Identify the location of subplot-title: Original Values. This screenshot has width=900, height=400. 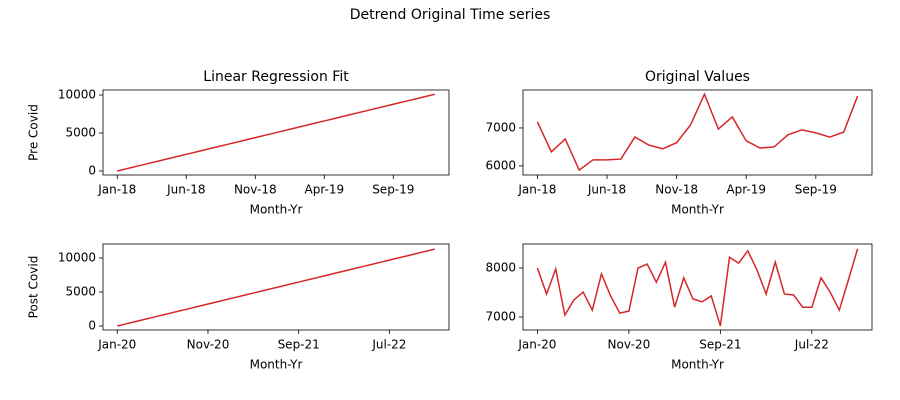
(697, 77).